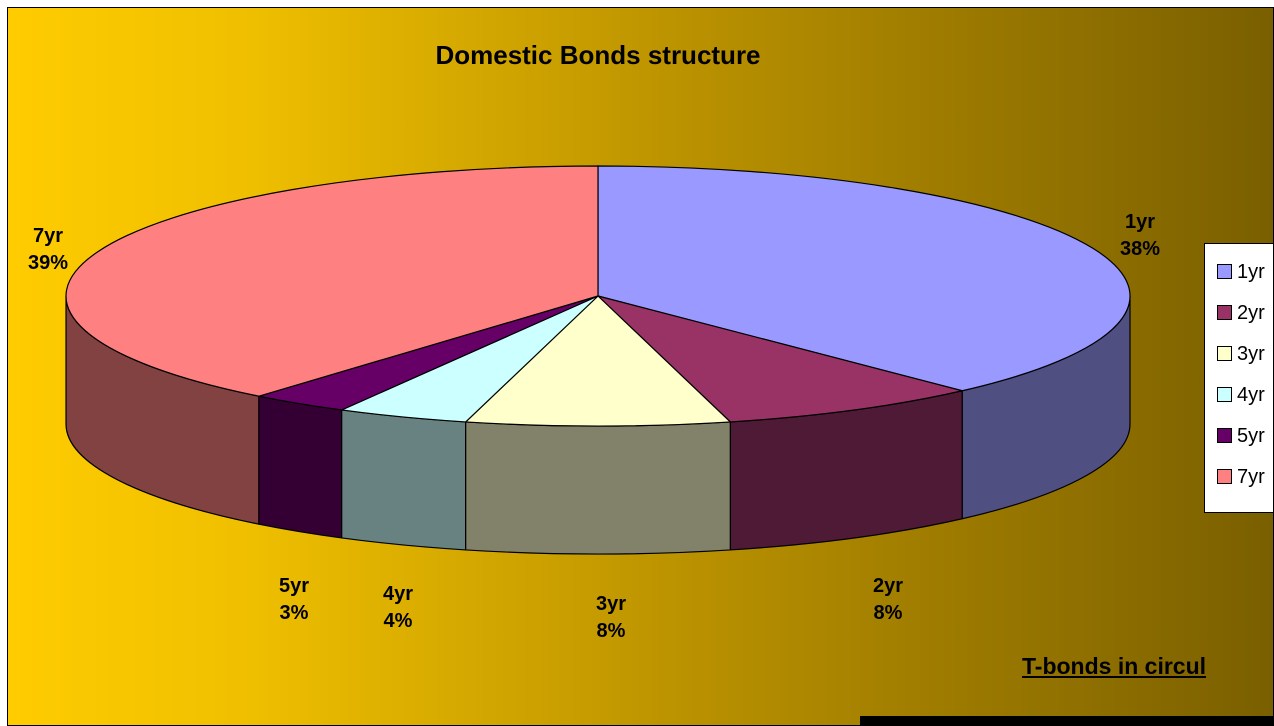 This screenshot has width=1274, height=726. I want to click on pie-slice-3yr, so click(598, 361).